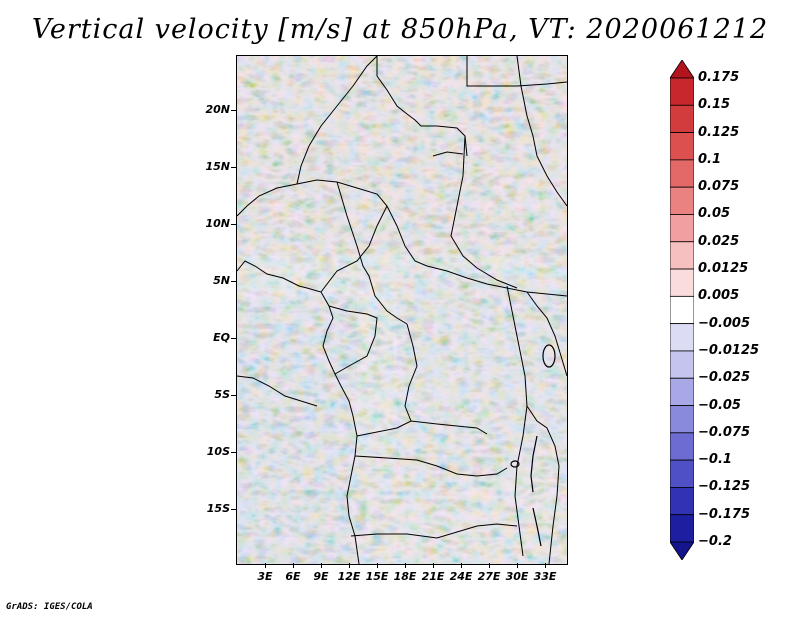 The height and width of the screenshot is (618, 800). Describe the element at coordinates (293, 576) in the screenshot. I see `lon-label-6e: 6E` at that location.